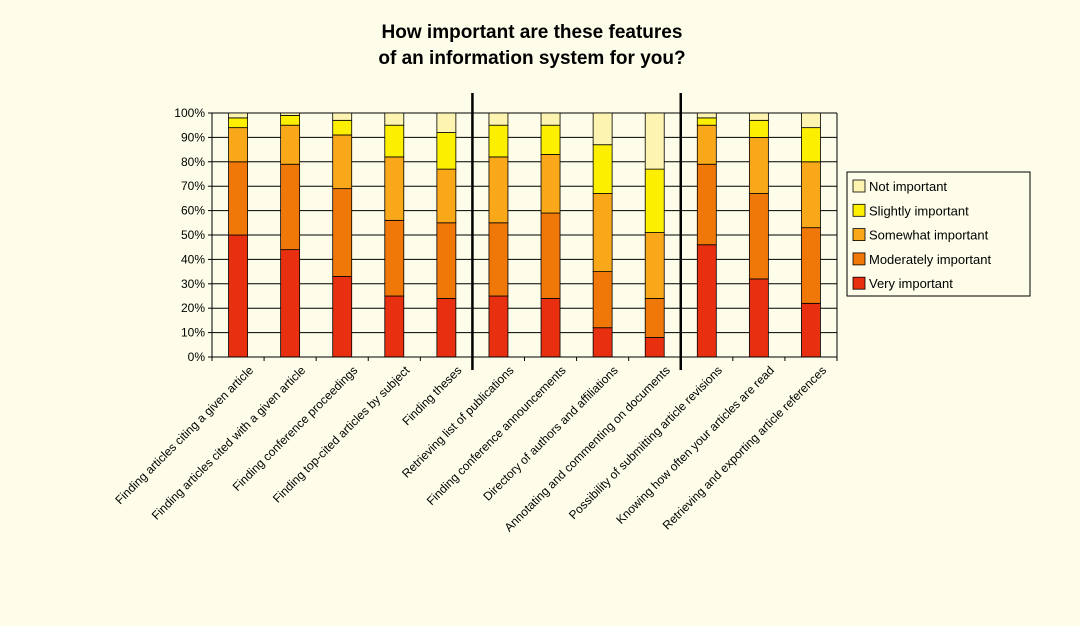 The height and width of the screenshot is (626, 1080). Describe the element at coordinates (531, 58) in the screenshot. I see `chart-title-line-2: of an information system for you?` at that location.